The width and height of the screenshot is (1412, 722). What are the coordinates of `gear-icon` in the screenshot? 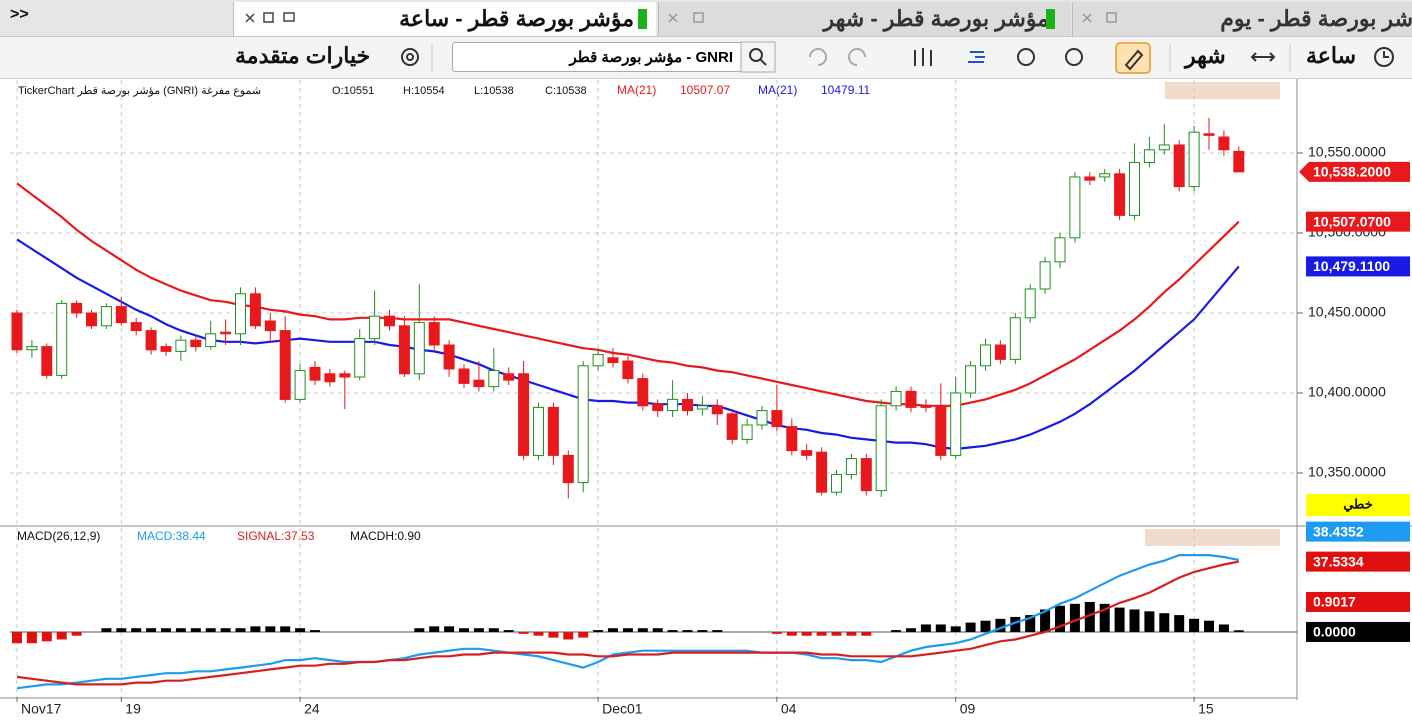 It's located at (410, 57).